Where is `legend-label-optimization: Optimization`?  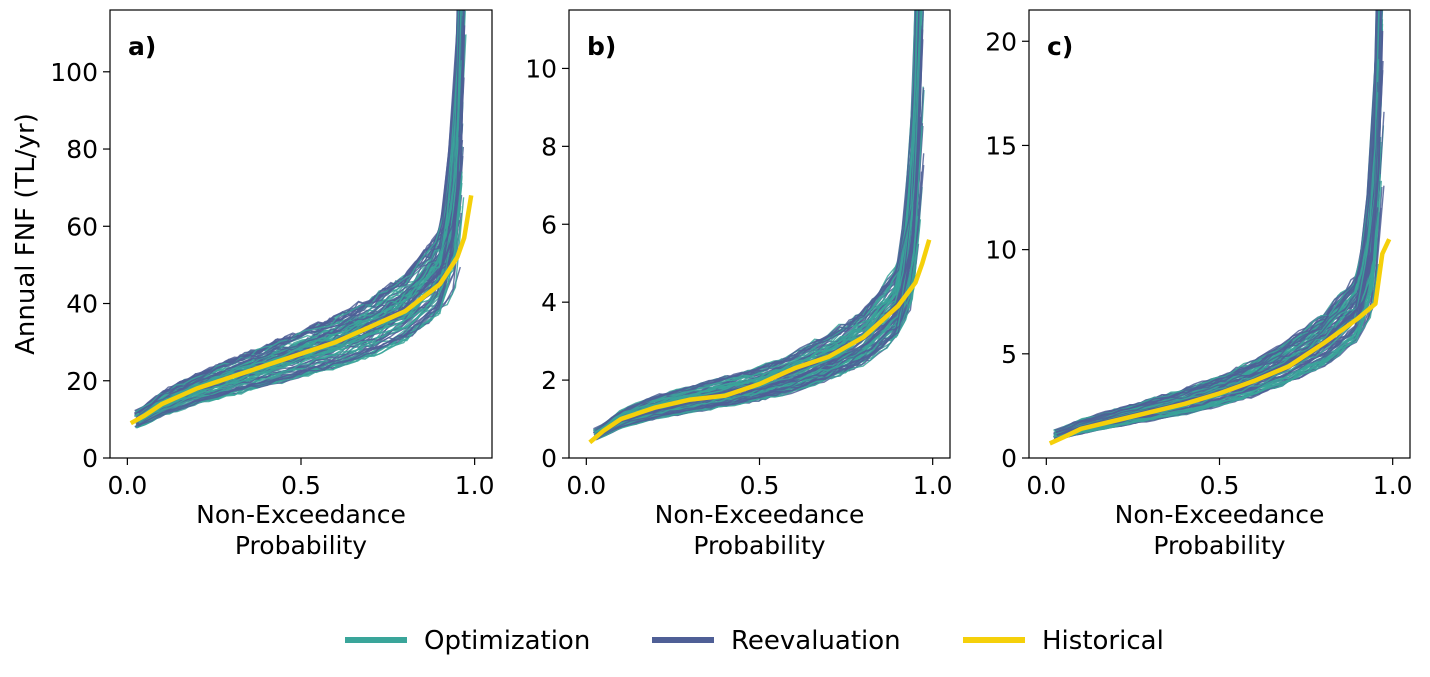 legend-label-optimization: Optimization is located at coordinates (507, 641).